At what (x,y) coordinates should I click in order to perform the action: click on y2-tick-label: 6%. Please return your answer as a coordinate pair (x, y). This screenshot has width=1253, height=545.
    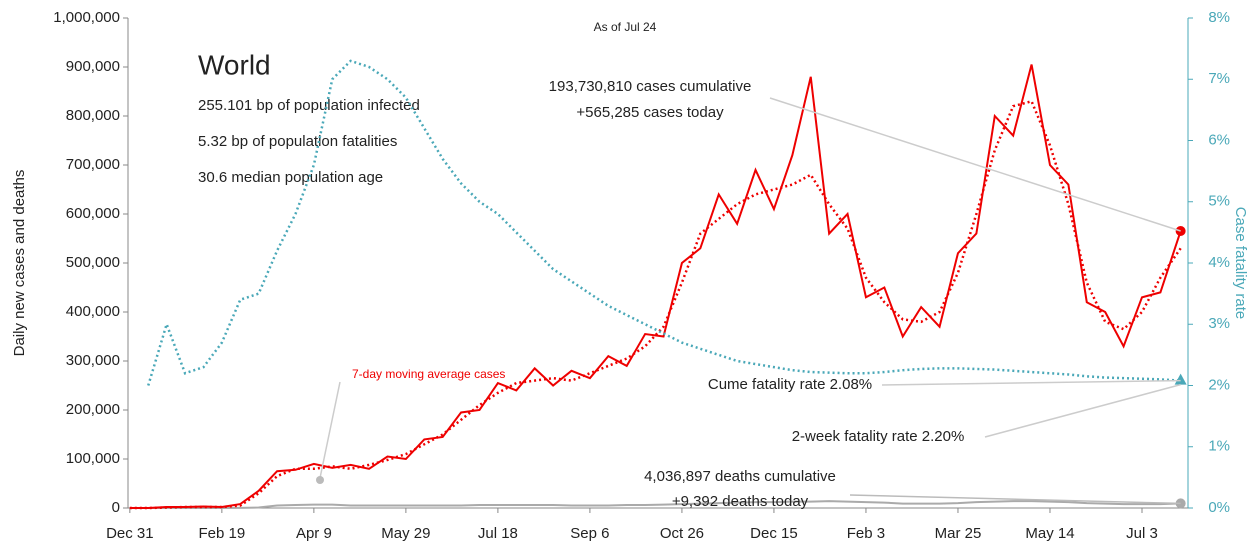
    Looking at the image, I should click on (1219, 139).